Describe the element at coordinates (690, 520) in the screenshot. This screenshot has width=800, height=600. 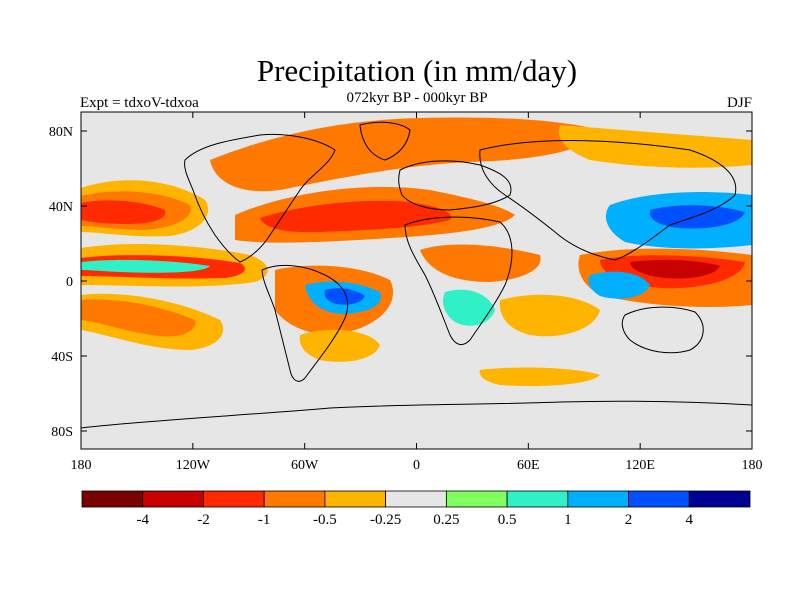
I see `colorbar-label: 4` at that location.